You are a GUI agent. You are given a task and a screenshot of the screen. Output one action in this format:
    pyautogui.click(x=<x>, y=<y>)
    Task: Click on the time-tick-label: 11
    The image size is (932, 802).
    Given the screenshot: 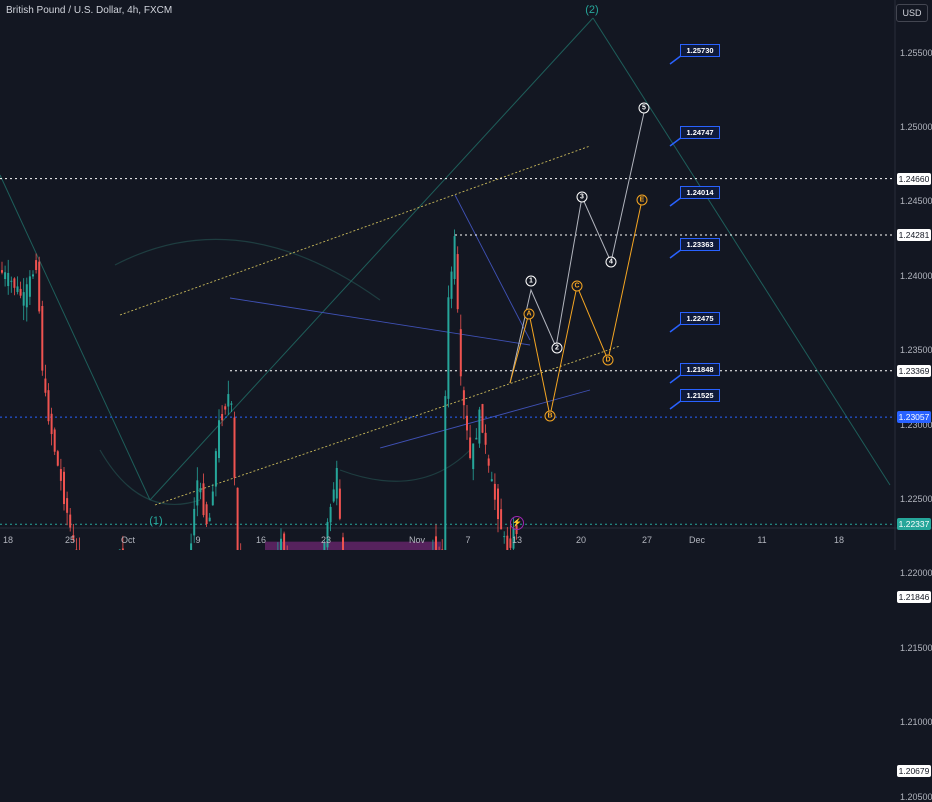 What is the action you would take?
    pyautogui.click(x=761, y=540)
    